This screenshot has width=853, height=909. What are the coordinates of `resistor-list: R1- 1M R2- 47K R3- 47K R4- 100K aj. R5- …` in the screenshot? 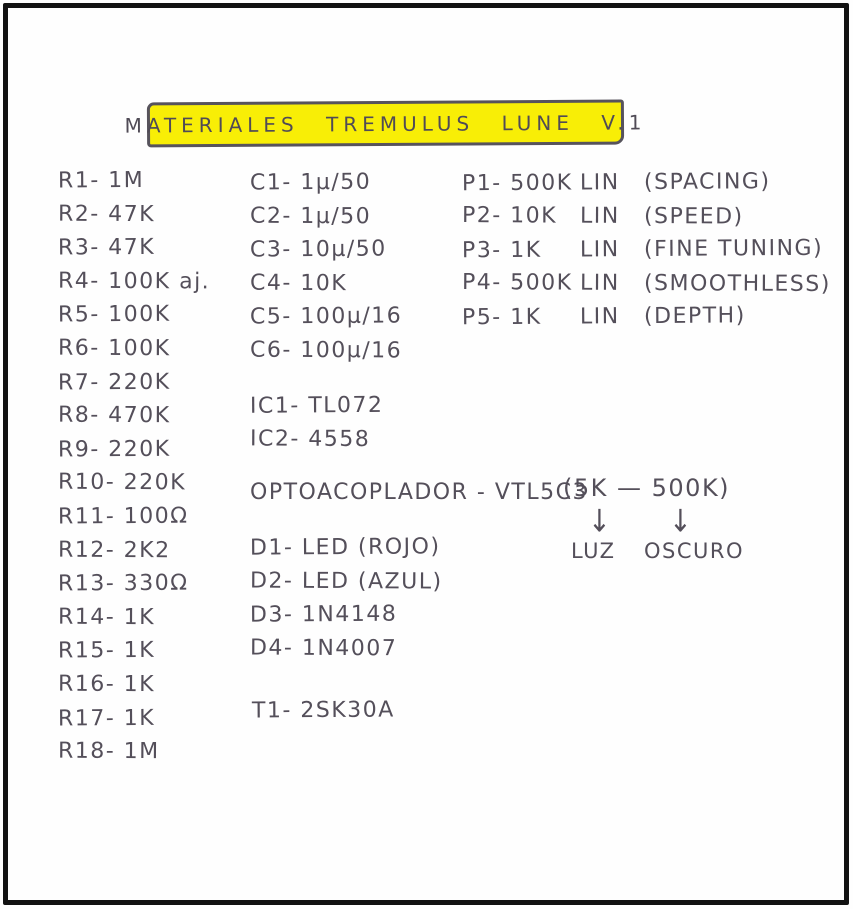 It's located at (134, 466).